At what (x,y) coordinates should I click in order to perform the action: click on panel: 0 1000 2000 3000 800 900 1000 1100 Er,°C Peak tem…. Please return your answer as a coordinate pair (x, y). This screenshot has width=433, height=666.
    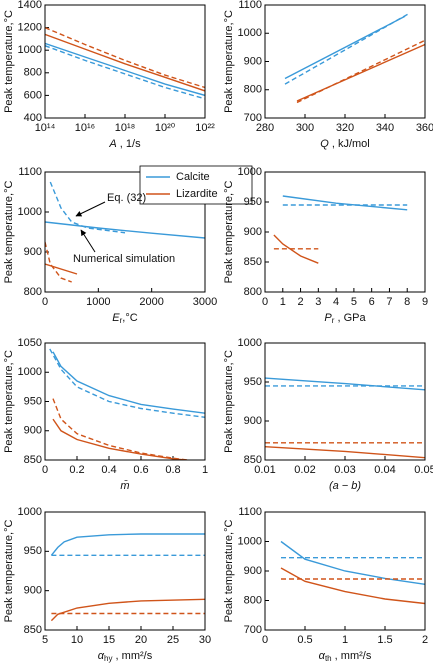
    Looking at the image, I should click on (128, 245).